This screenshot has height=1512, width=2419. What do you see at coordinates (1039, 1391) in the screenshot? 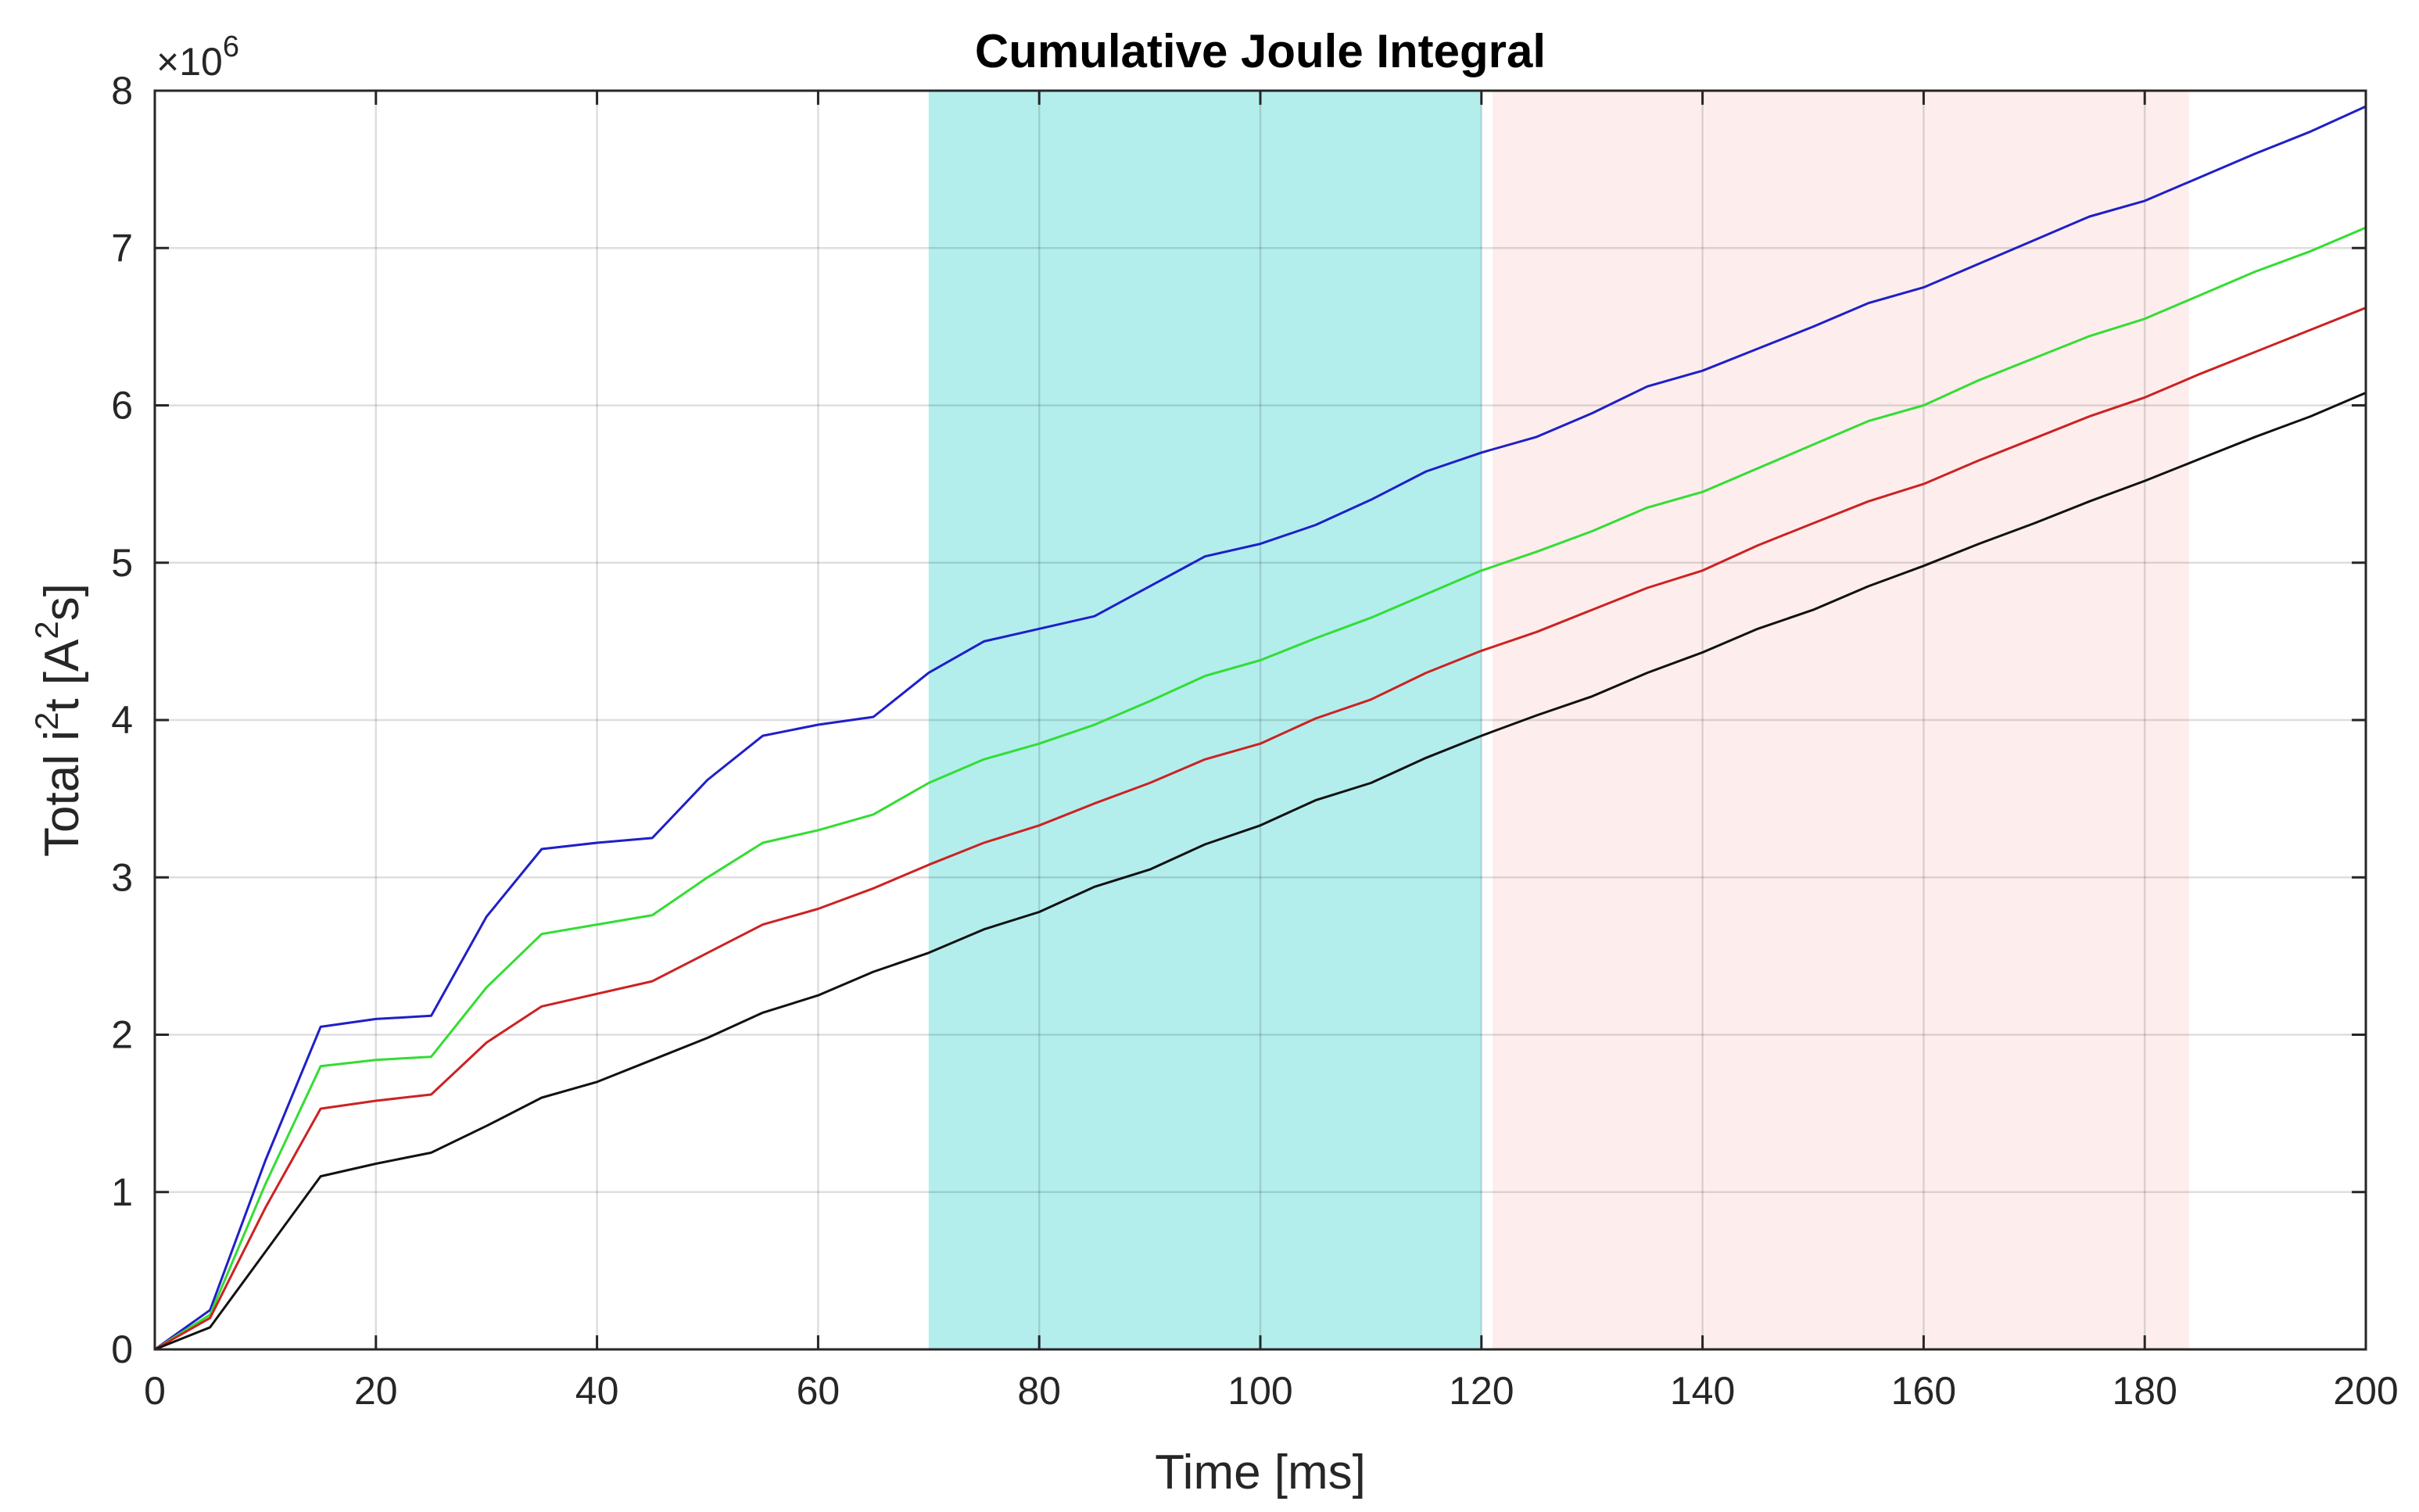
I see `x-tick-label: 80` at bounding box center [1039, 1391].